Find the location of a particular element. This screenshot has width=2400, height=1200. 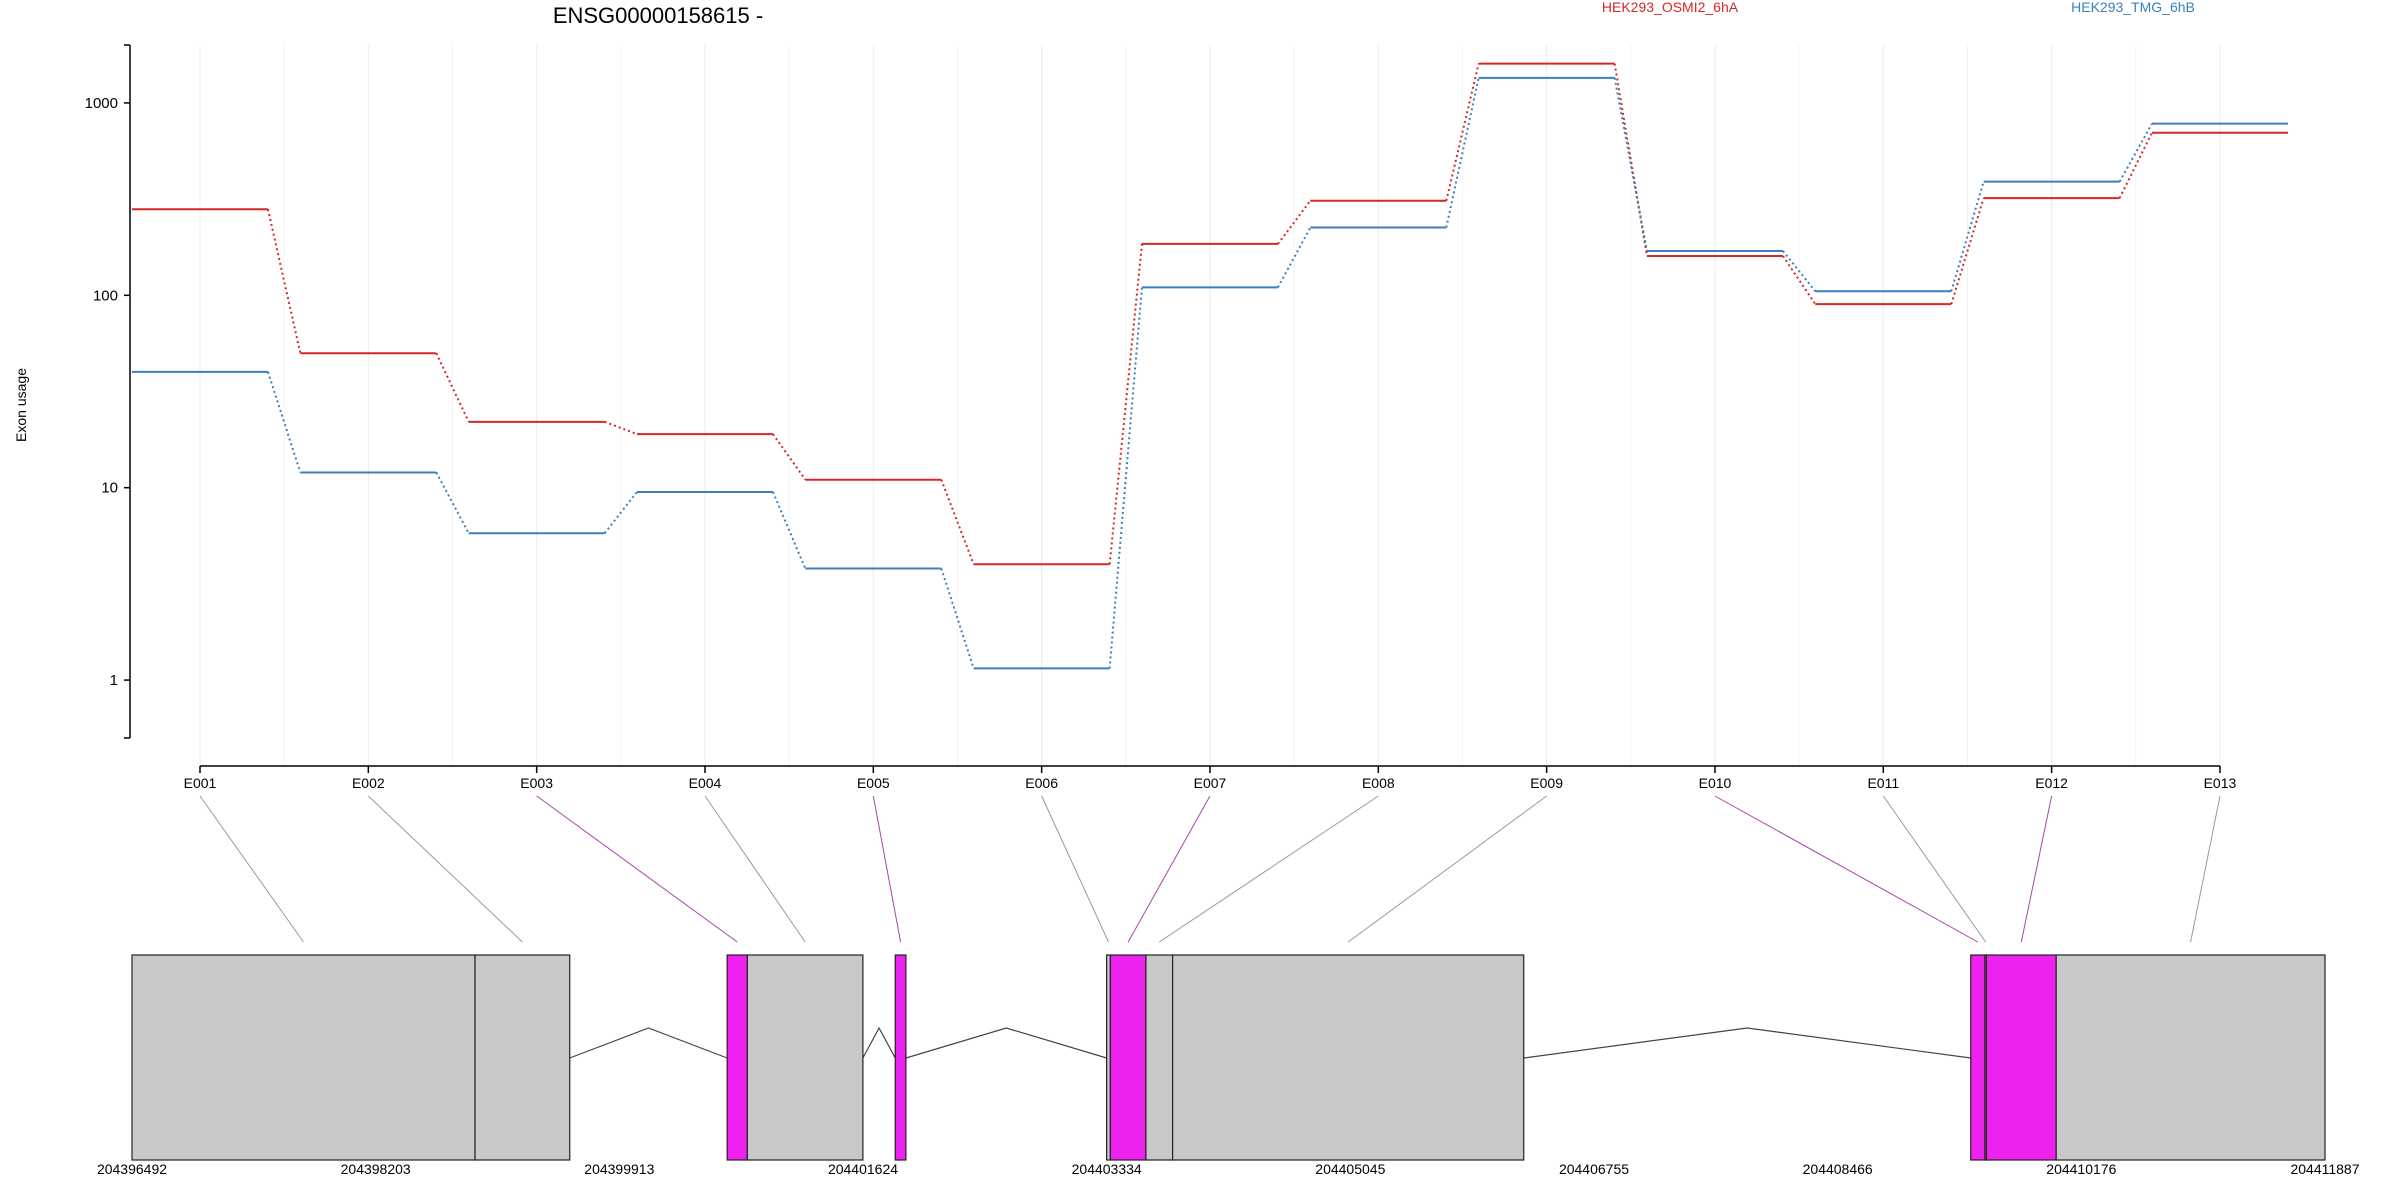

y-tick-label: 10 is located at coordinates (109, 488).